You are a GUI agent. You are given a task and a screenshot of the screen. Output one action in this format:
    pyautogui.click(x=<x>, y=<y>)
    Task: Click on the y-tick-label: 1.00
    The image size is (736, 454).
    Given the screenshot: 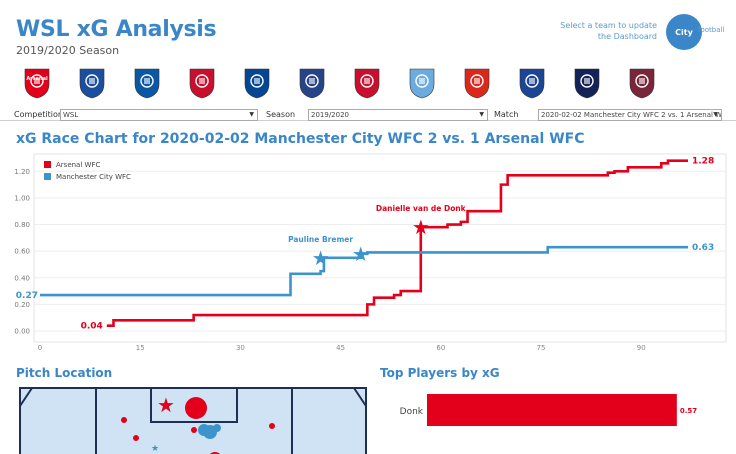 What is the action you would take?
    pyautogui.click(x=22, y=198)
    